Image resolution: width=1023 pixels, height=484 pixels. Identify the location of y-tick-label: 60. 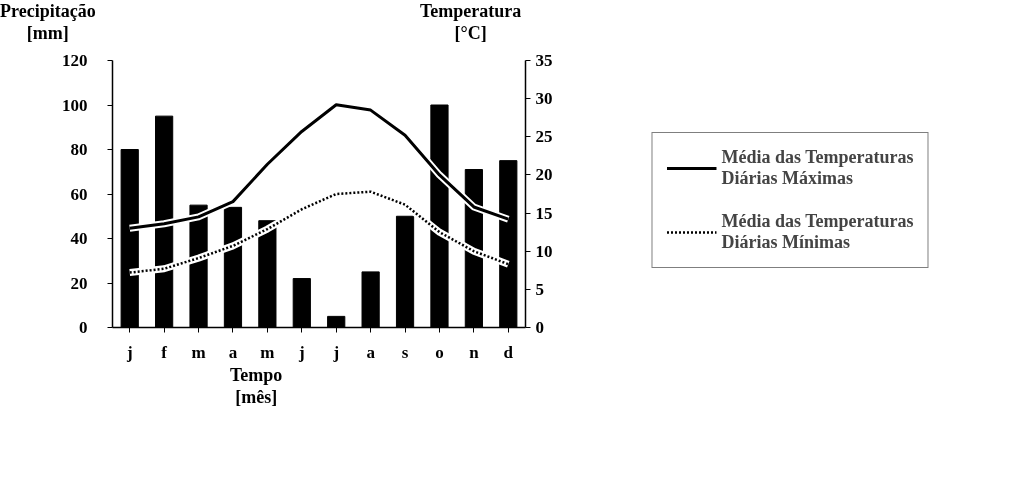
(79, 194).